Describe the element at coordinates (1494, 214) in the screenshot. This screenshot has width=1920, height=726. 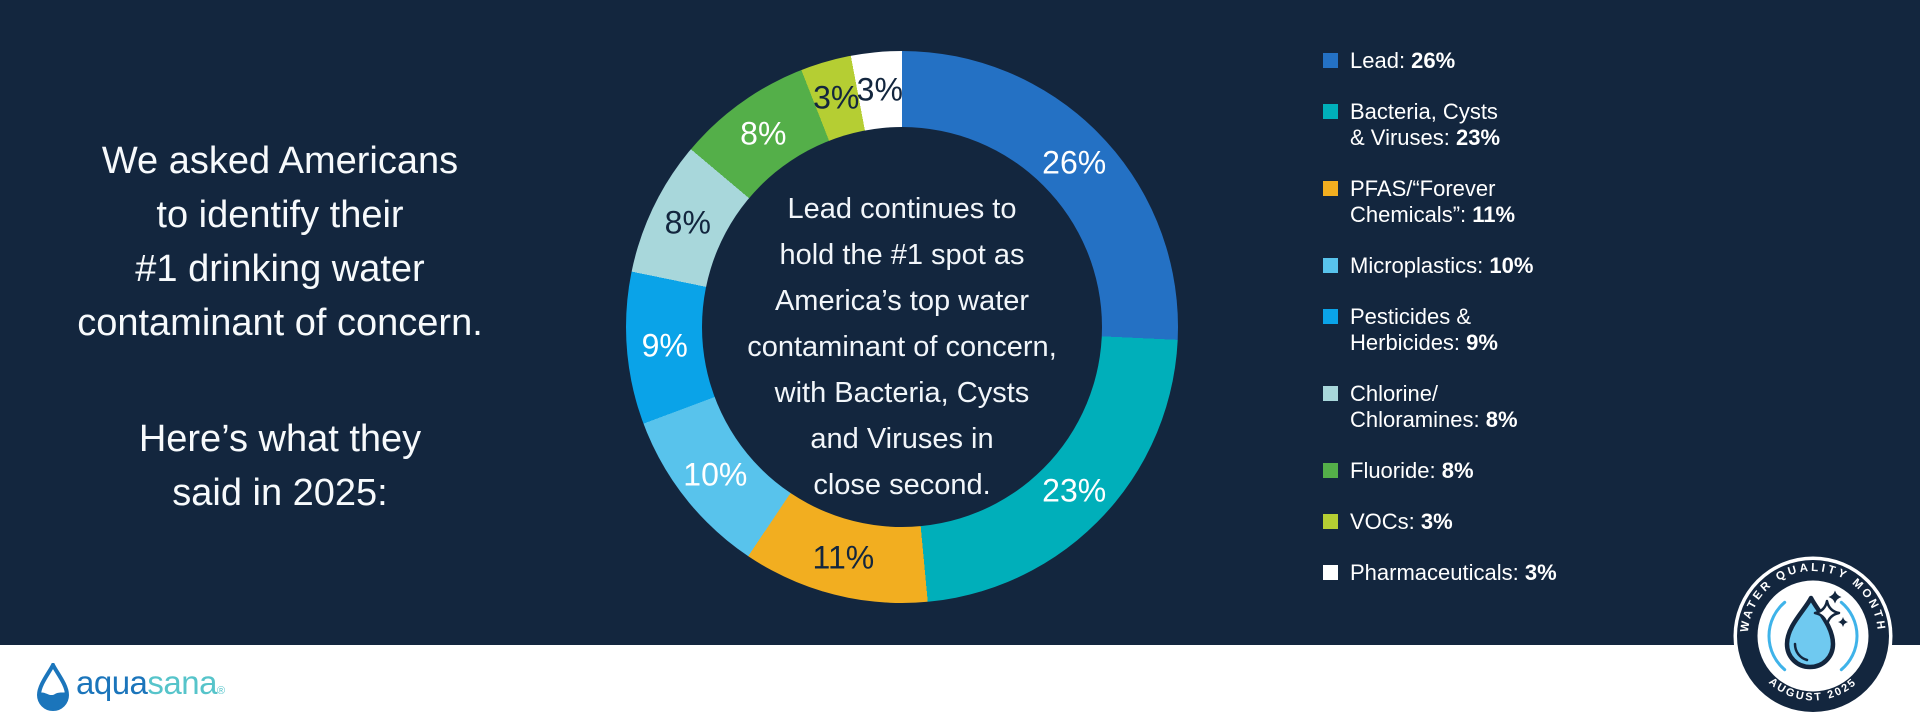
I see `legend-value: 11%` at that location.